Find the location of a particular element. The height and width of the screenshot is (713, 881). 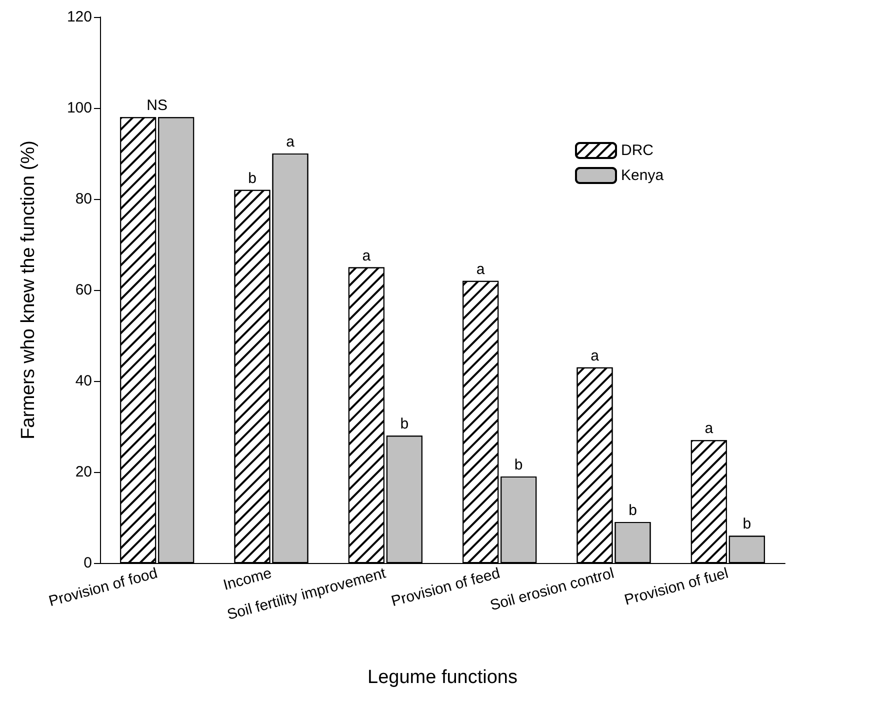

y-tick-label: 80 is located at coordinates (83, 199).